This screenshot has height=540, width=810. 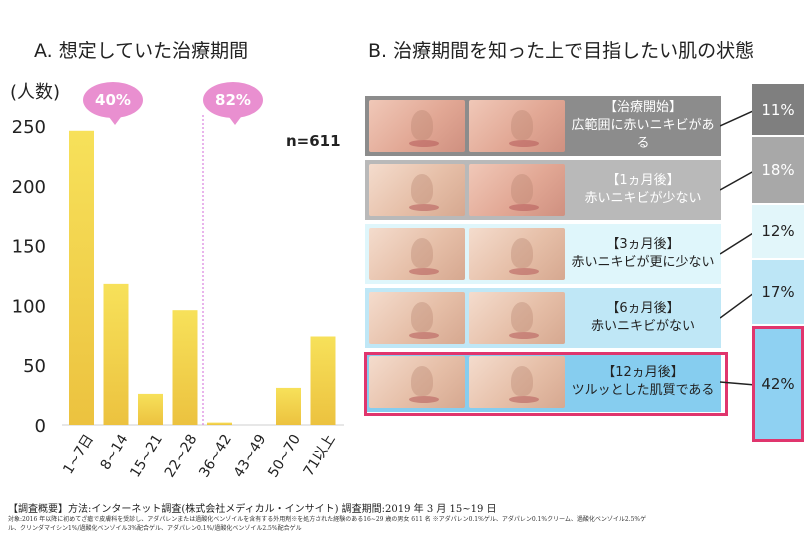 What do you see at coordinates (233, 103) in the screenshot?
I see `callout-82-percent: 82%` at bounding box center [233, 103].